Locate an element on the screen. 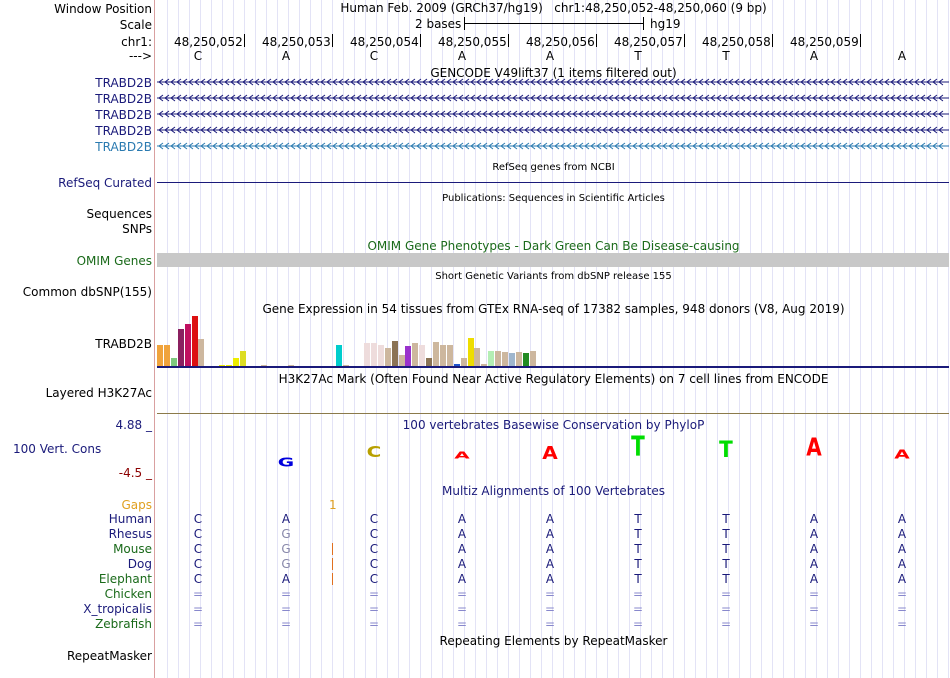 The width and height of the screenshot is (950, 678). omim-bar is located at coordinates (553, 260).